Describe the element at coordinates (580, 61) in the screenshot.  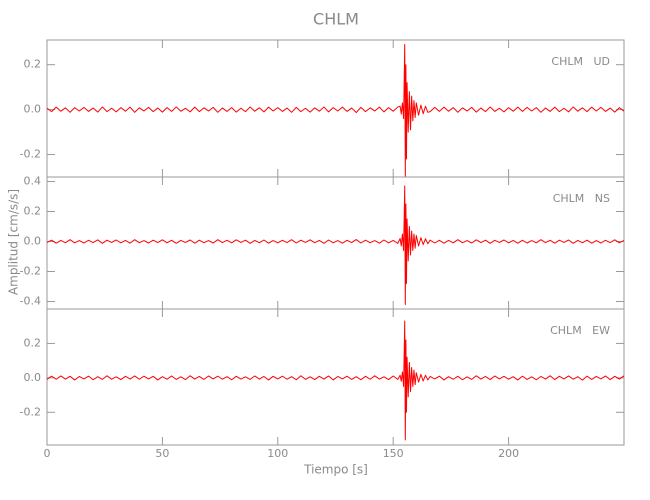
I see `panel-label: CHLM UD` at that location.